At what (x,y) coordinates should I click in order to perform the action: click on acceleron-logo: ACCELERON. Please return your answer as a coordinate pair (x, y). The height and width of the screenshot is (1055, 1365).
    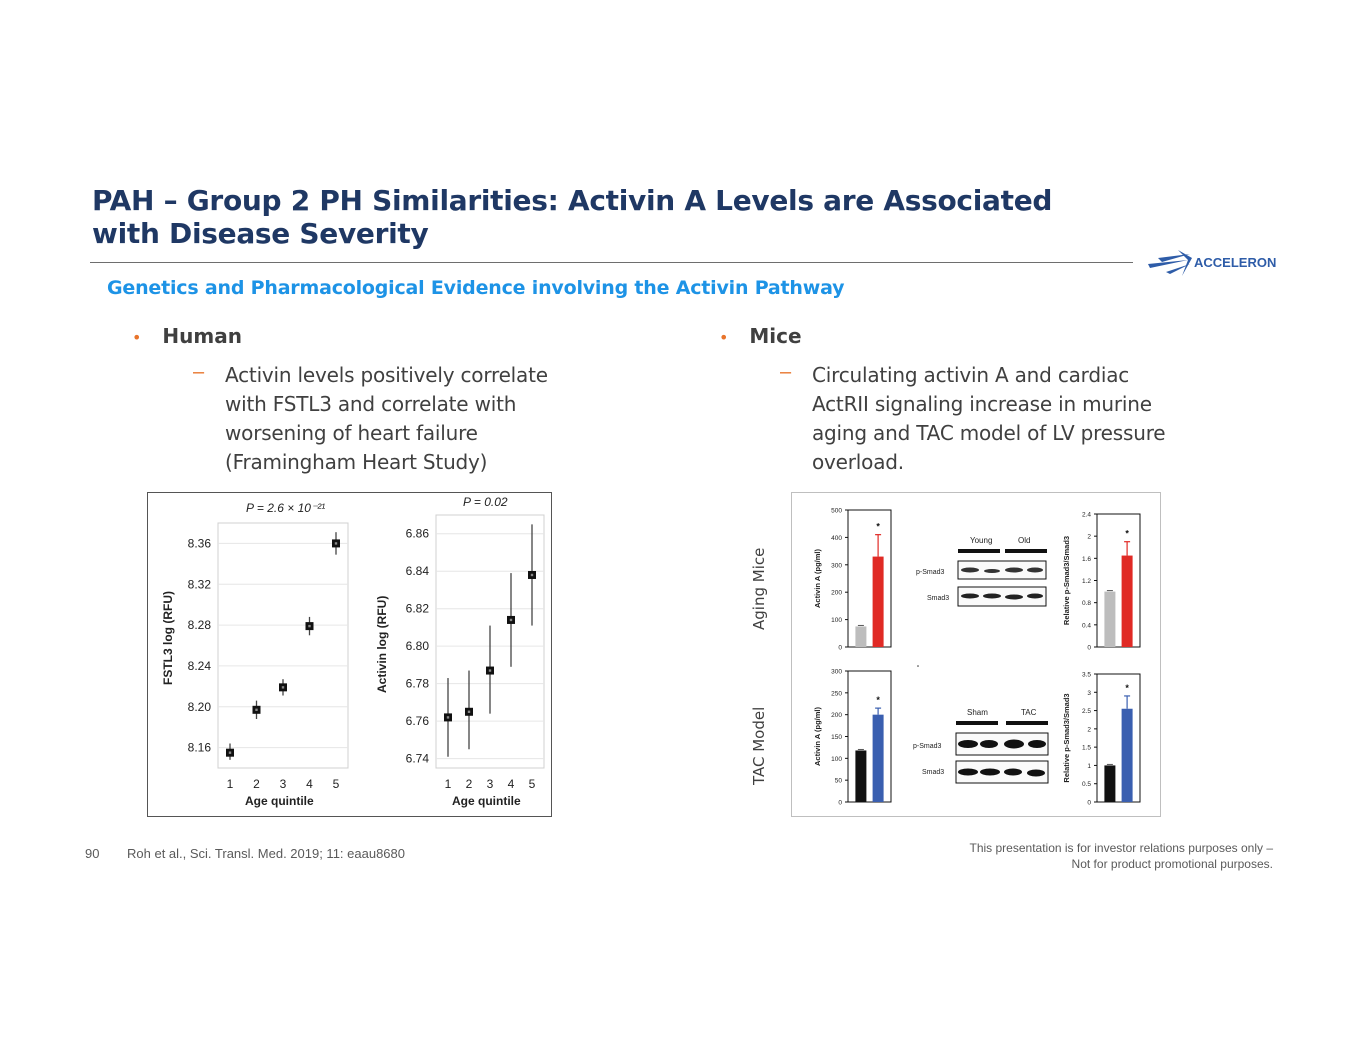
    Looking at the image, I should click on (1218, 262).